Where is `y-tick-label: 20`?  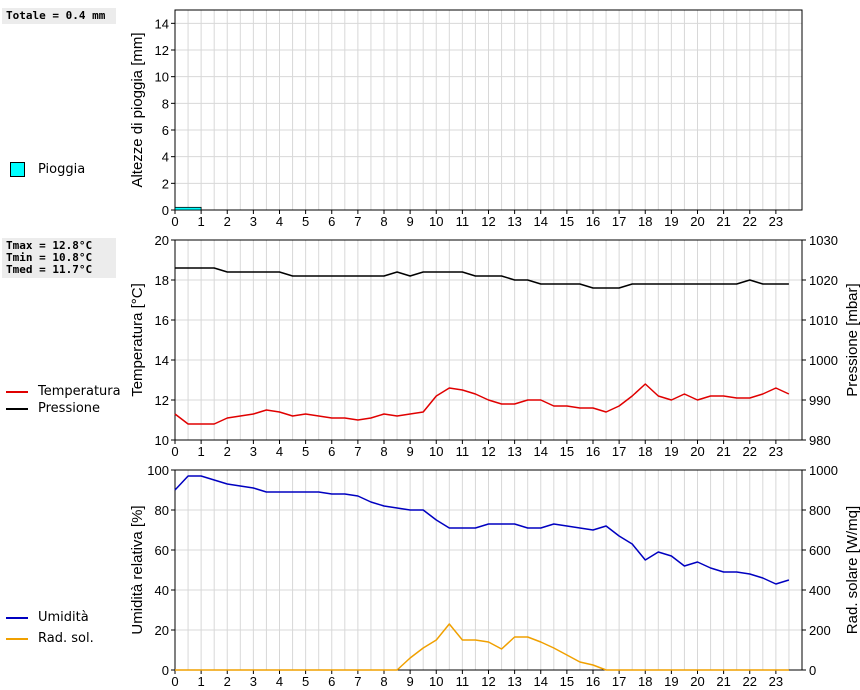 y-tick-label: 20 is located at coordinates (162, 630).